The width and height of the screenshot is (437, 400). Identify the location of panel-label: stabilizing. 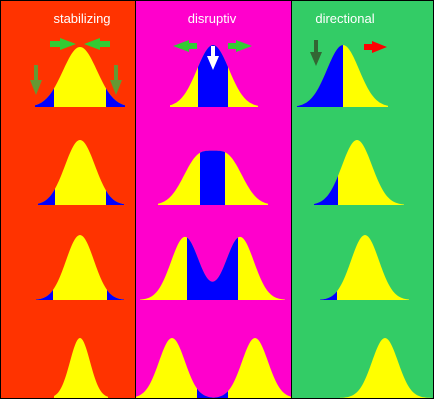
(81, 18).